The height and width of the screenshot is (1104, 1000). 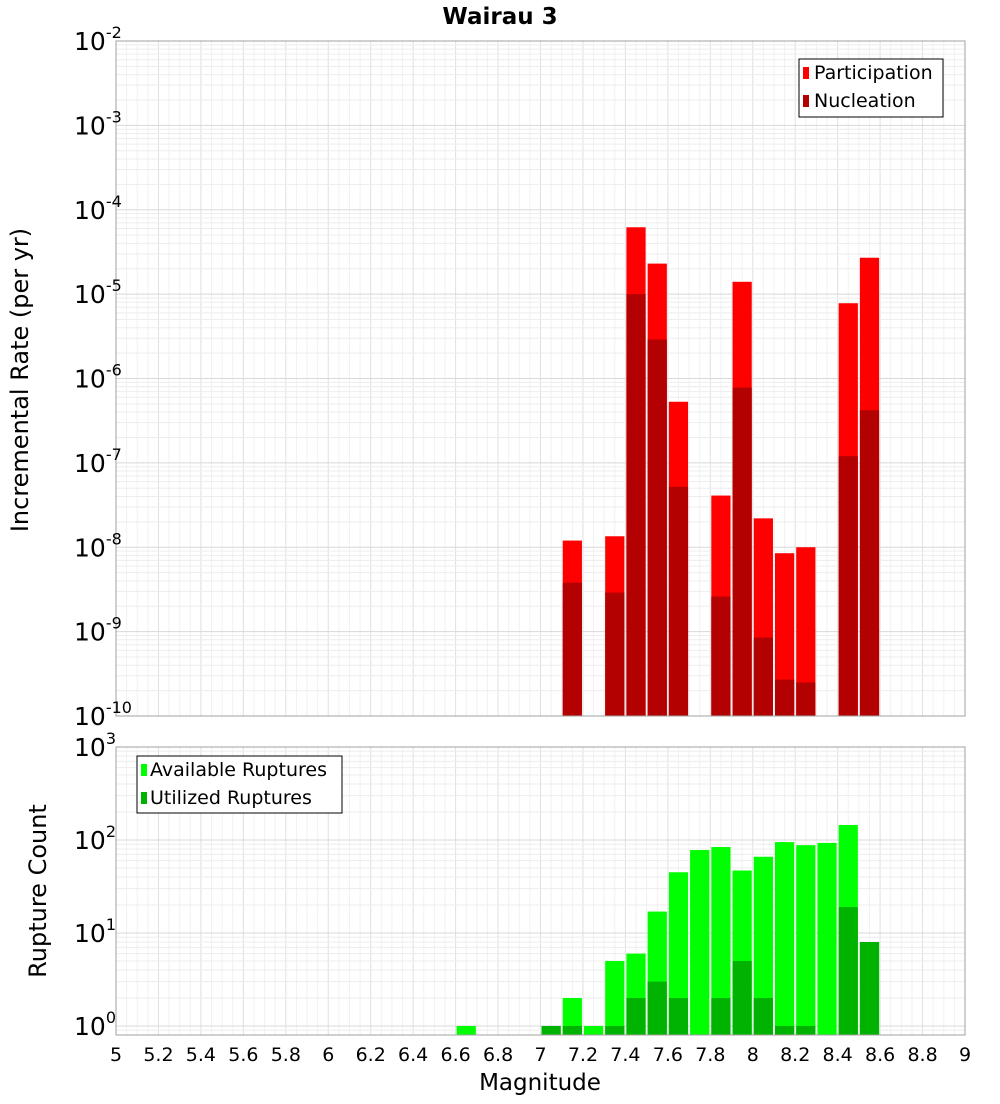 I want to click on bottom-panel-bars, so click(x=668, y=929).